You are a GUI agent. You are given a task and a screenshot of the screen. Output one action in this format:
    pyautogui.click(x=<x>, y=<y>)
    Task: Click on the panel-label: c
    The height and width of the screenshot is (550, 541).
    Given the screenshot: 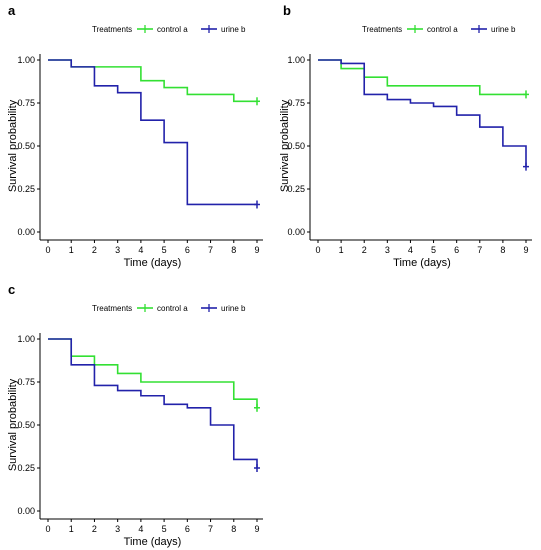 What is the action you would take?
    pyautogui.click(x=11, y=289)
    